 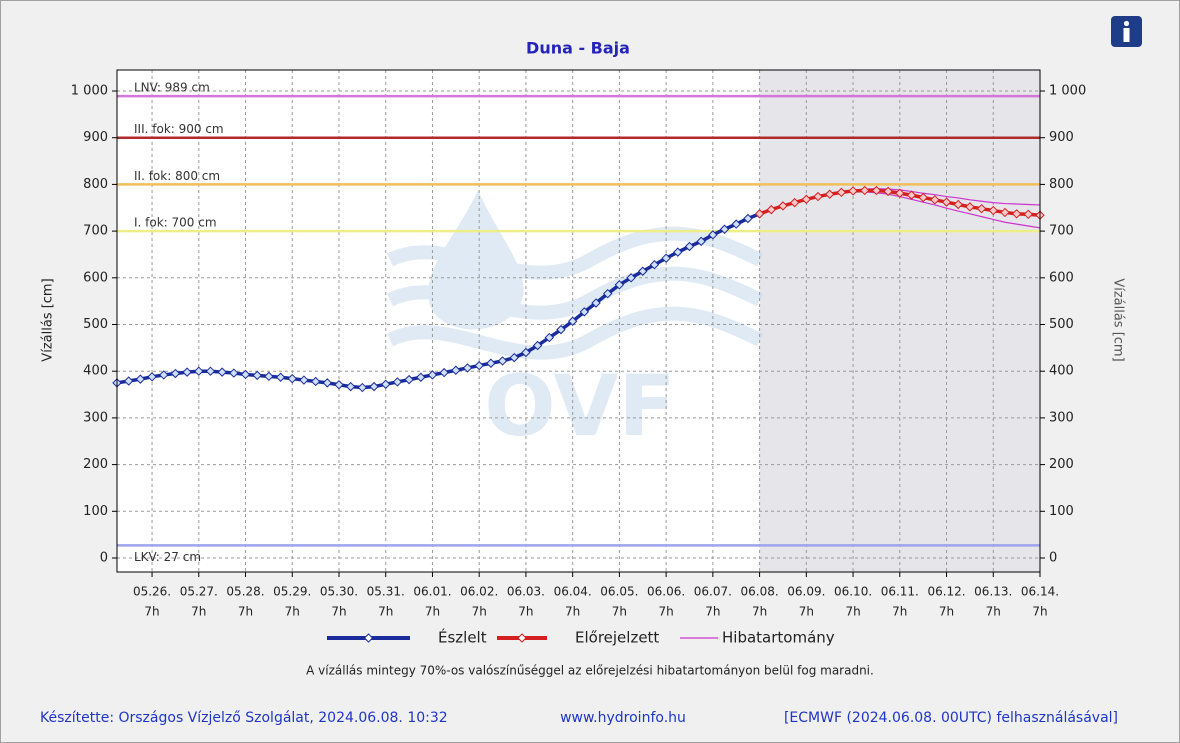 I want to click on y2-tick-label: 1 000, so click(x=1067, y=91).